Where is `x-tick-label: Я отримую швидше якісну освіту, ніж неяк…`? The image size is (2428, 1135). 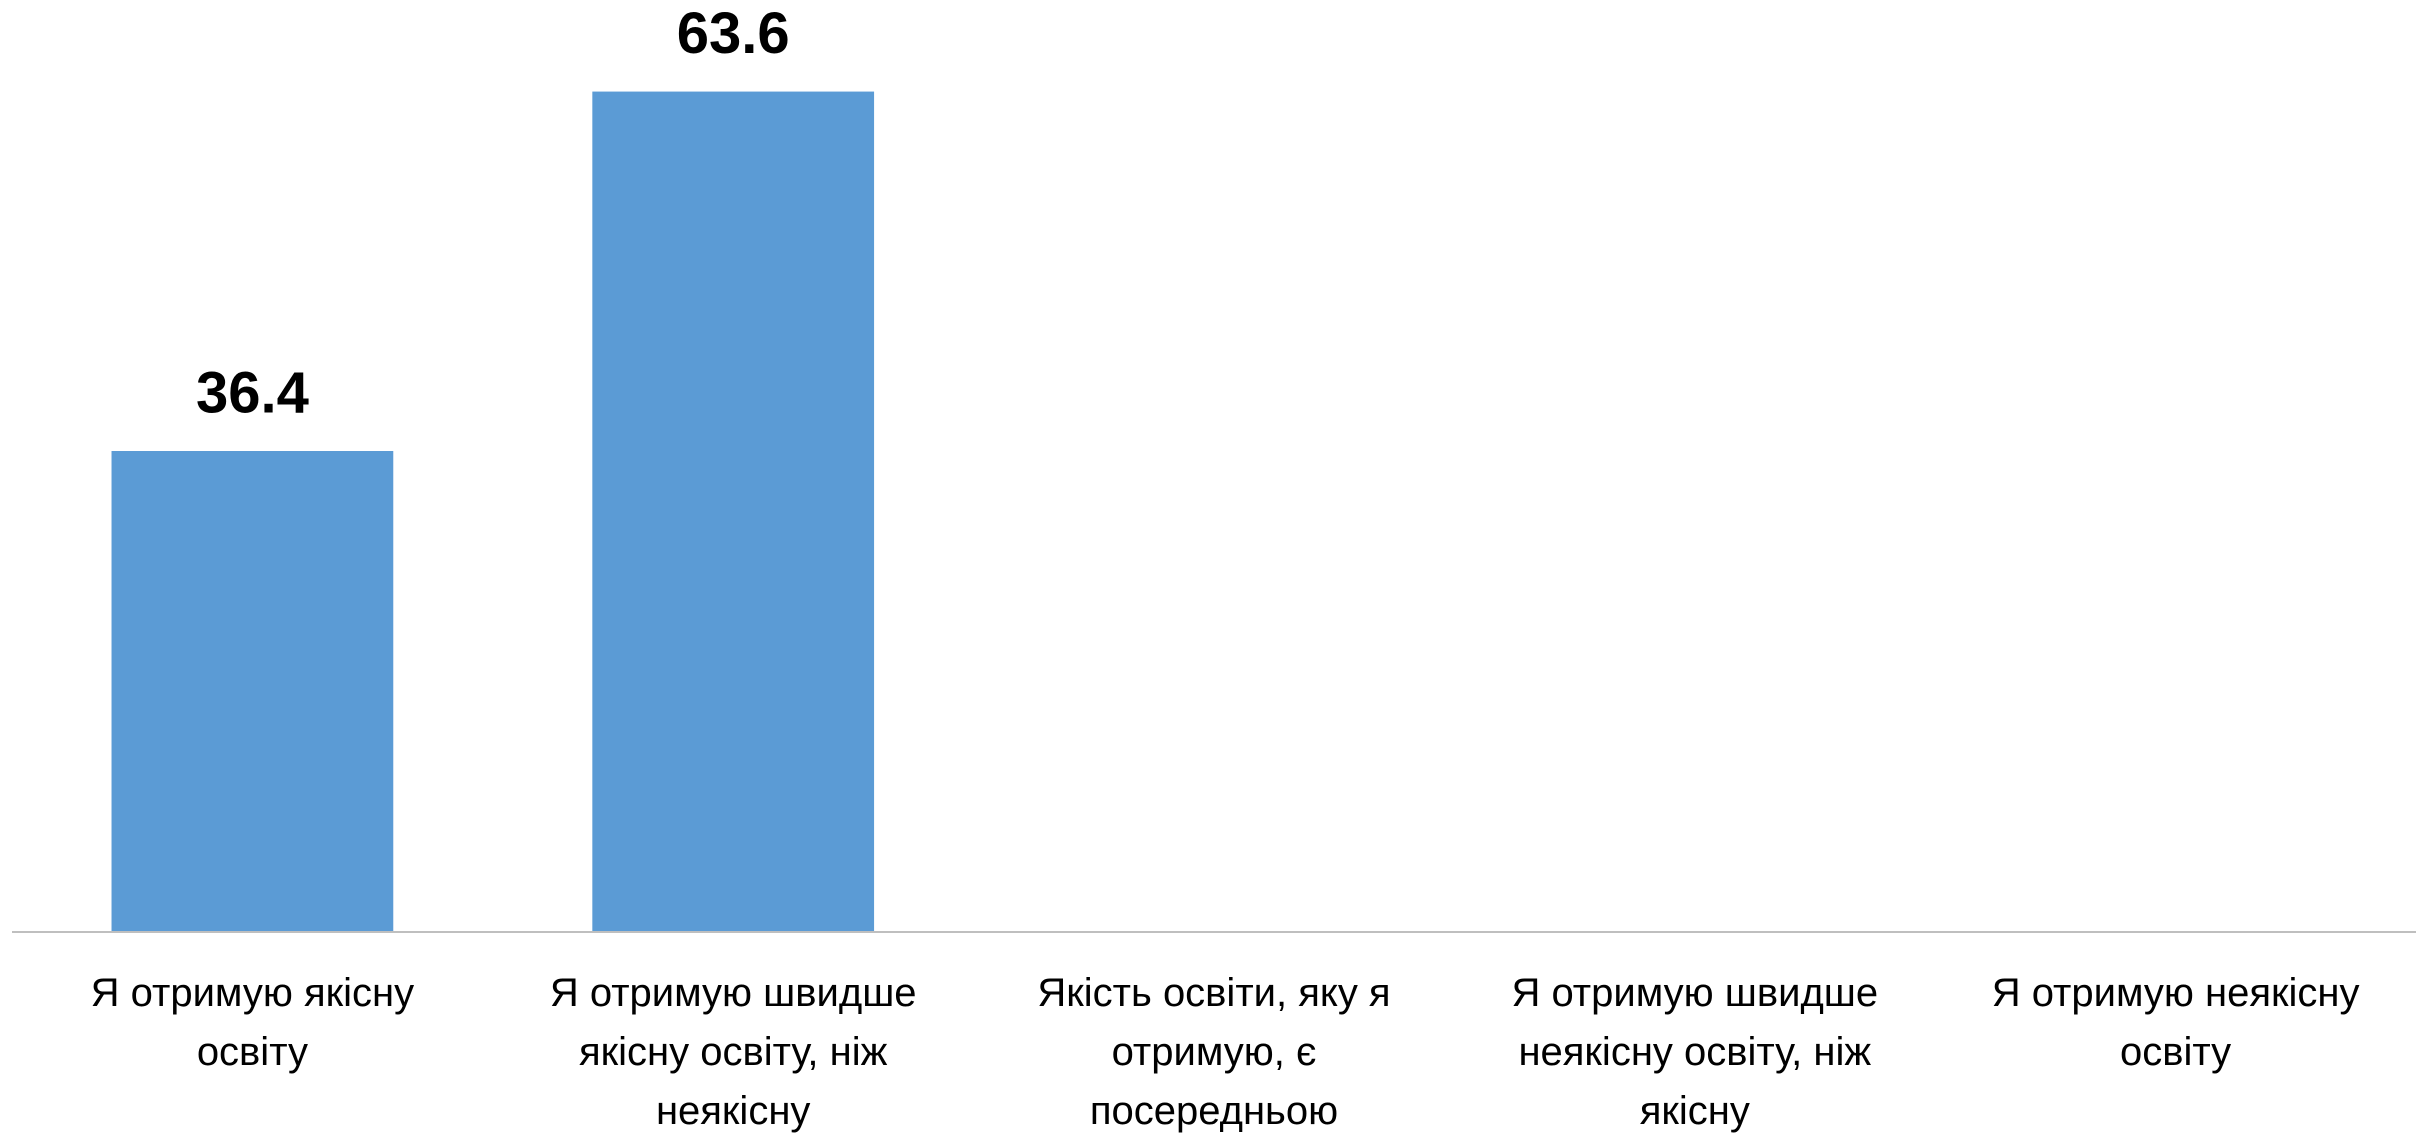
x-tick-label: Я отримую швидше якісну освіту, ніж неяк… is located at coordinates (733, 1052).